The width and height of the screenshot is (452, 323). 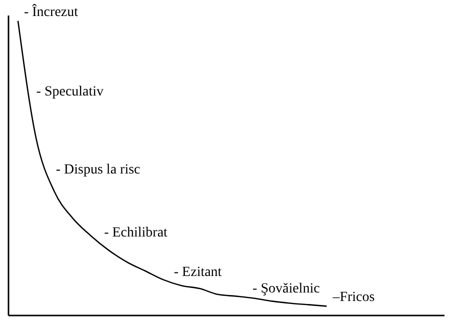 What do you see at coordinates (98, 170) in the screenshot?
I see `annotation: - Dispus la risc` at bounding box center [98, 170].